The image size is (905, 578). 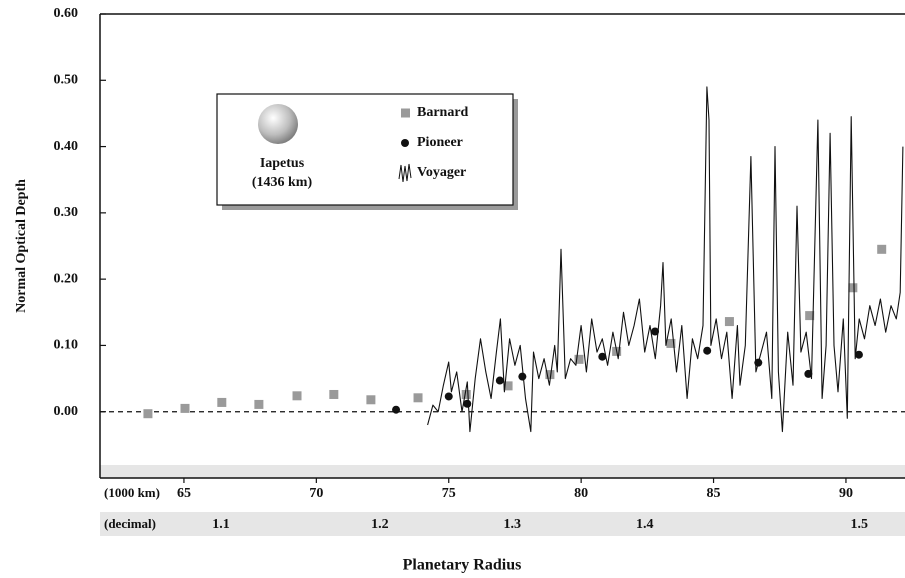 What do you see at coordinates (132, 492) in the screenshot?
I see `x-row-label: (1000 km)` at bounding box center [132, 492].